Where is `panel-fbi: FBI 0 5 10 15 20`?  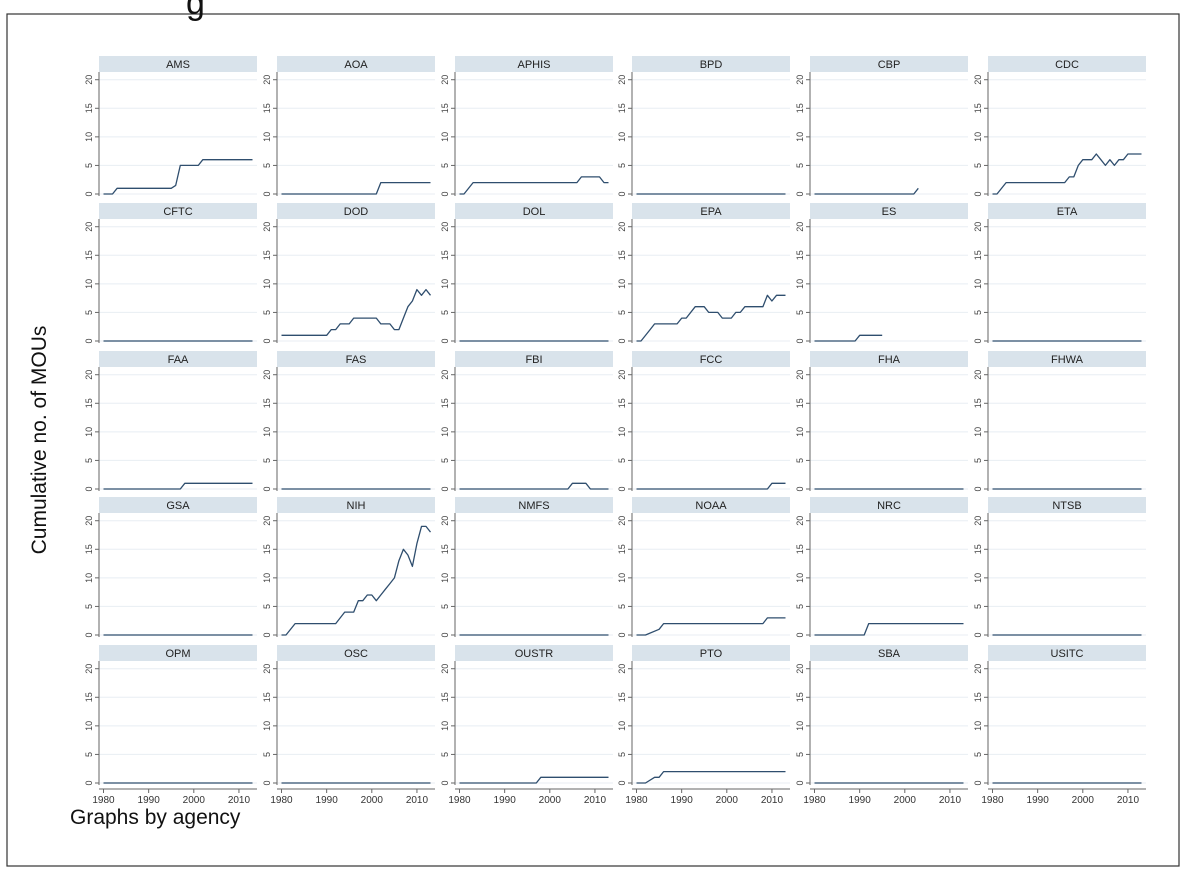 panel-fbi: FBI 0 5 10 15 20 is located at coordinates (526, 421).